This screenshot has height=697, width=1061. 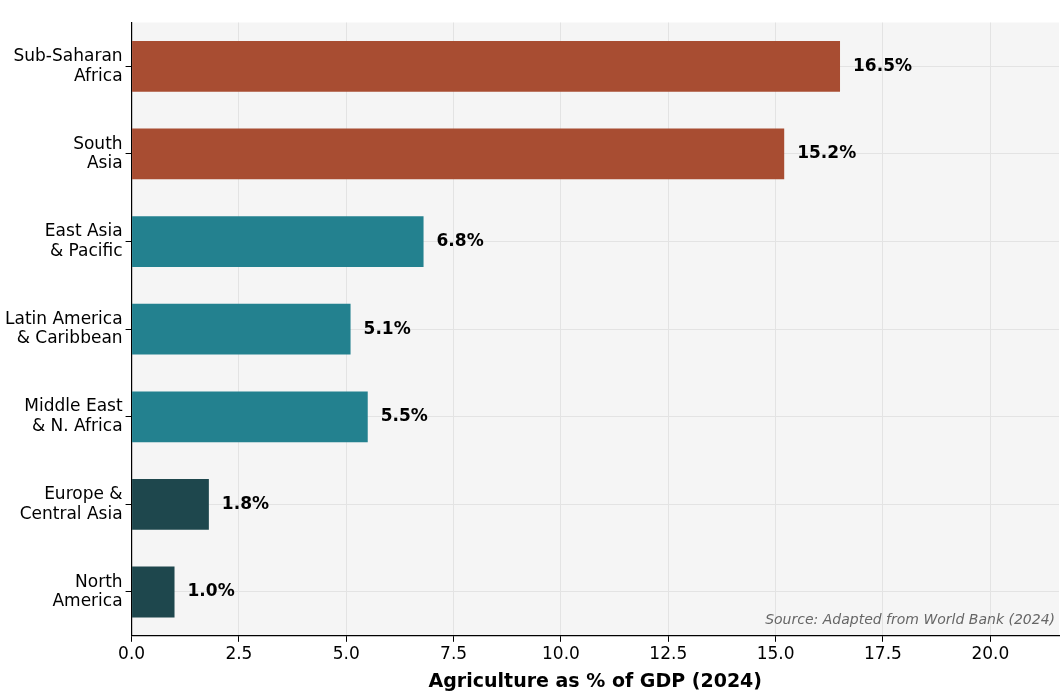 What do you see at coordinates (883, 64) in the screenshot?
I see `data-label: 16.5%` at bounding box center [883, 64].